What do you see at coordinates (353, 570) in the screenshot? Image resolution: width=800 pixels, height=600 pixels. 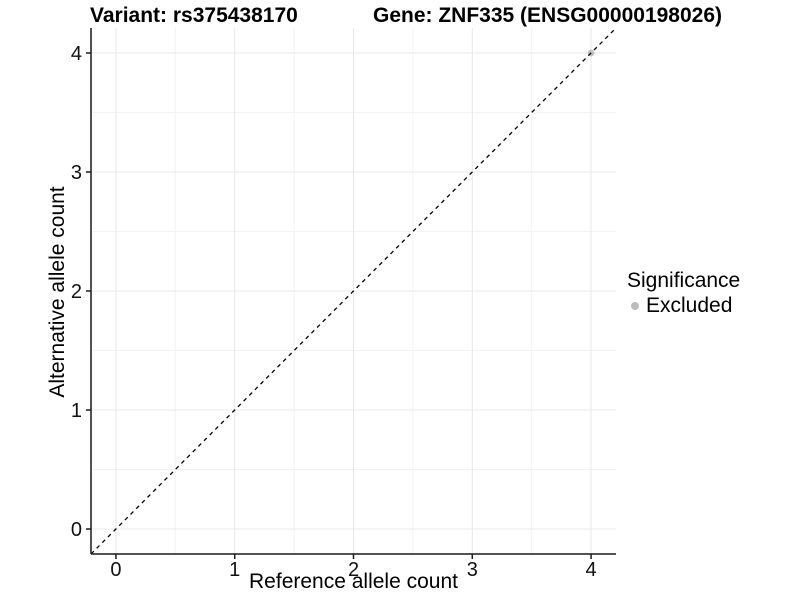 I see `x-tick-label: 2` at bounding box center [353, 570].